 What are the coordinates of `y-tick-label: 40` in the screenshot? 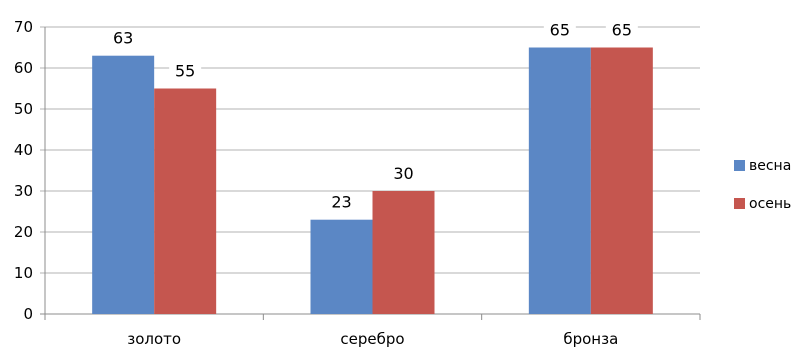 It's located at (23, 150).